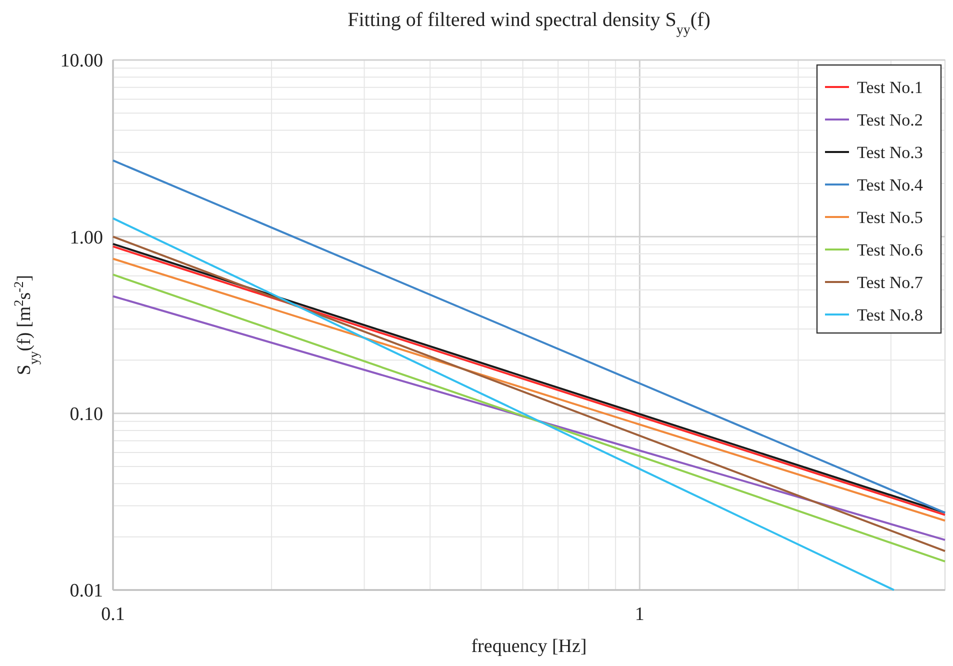 This screenshot has height=666, width=953. What do you see at coordinates (890, 217) in the screenshot?
I see `legend-label: Test No.5` at bounding box center [890, 217].